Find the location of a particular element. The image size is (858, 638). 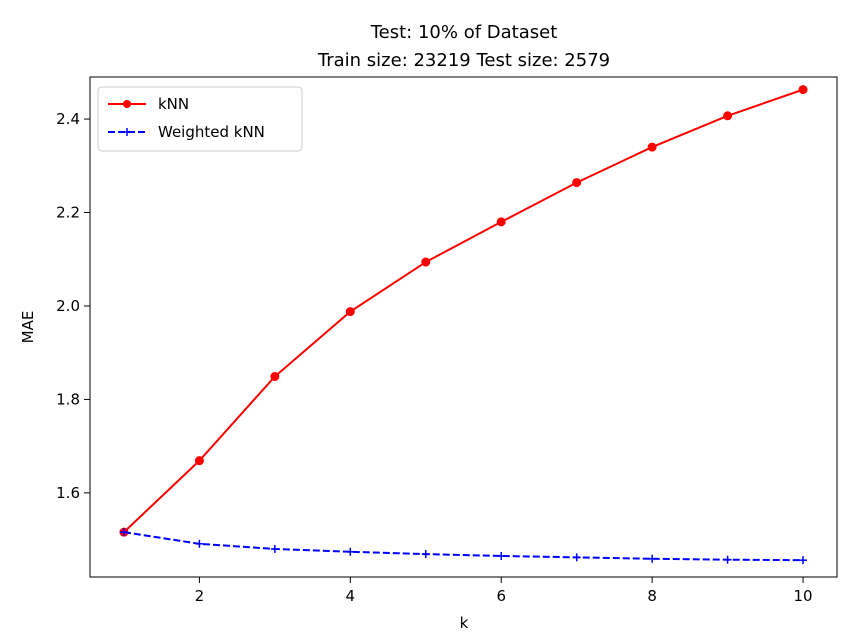

y-axis-ticks: 1.6 1.8 2.0 2.2 2.4 is located at coordinates (73, 306).